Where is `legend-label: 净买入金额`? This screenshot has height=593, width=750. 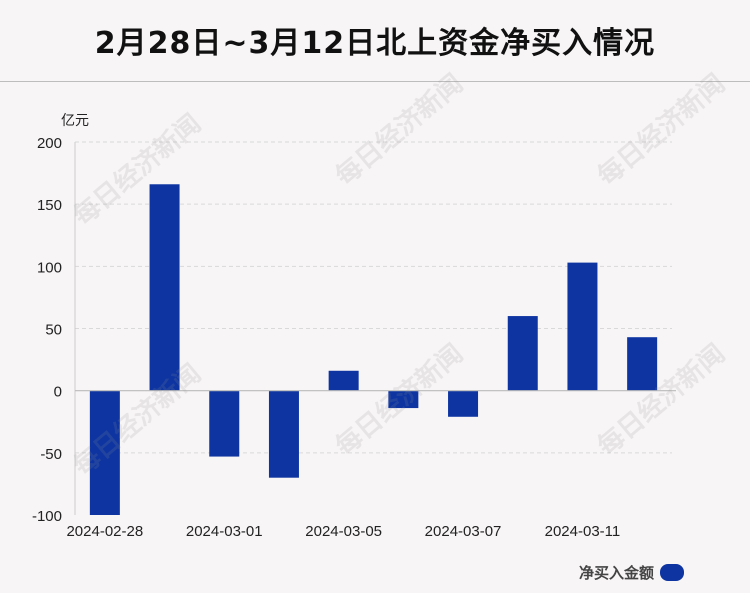 legend-label: 净买入金额 is located at coordinates (616, 573).